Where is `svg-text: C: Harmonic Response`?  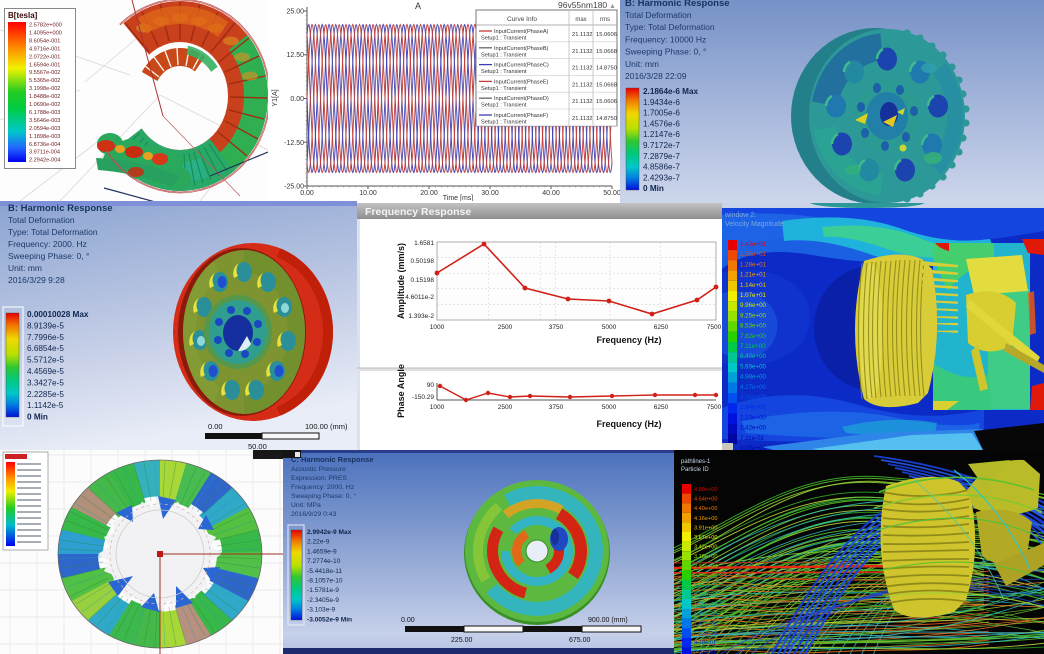
svg-text: C: Harmonic Response is located at coordinates (332, 459).